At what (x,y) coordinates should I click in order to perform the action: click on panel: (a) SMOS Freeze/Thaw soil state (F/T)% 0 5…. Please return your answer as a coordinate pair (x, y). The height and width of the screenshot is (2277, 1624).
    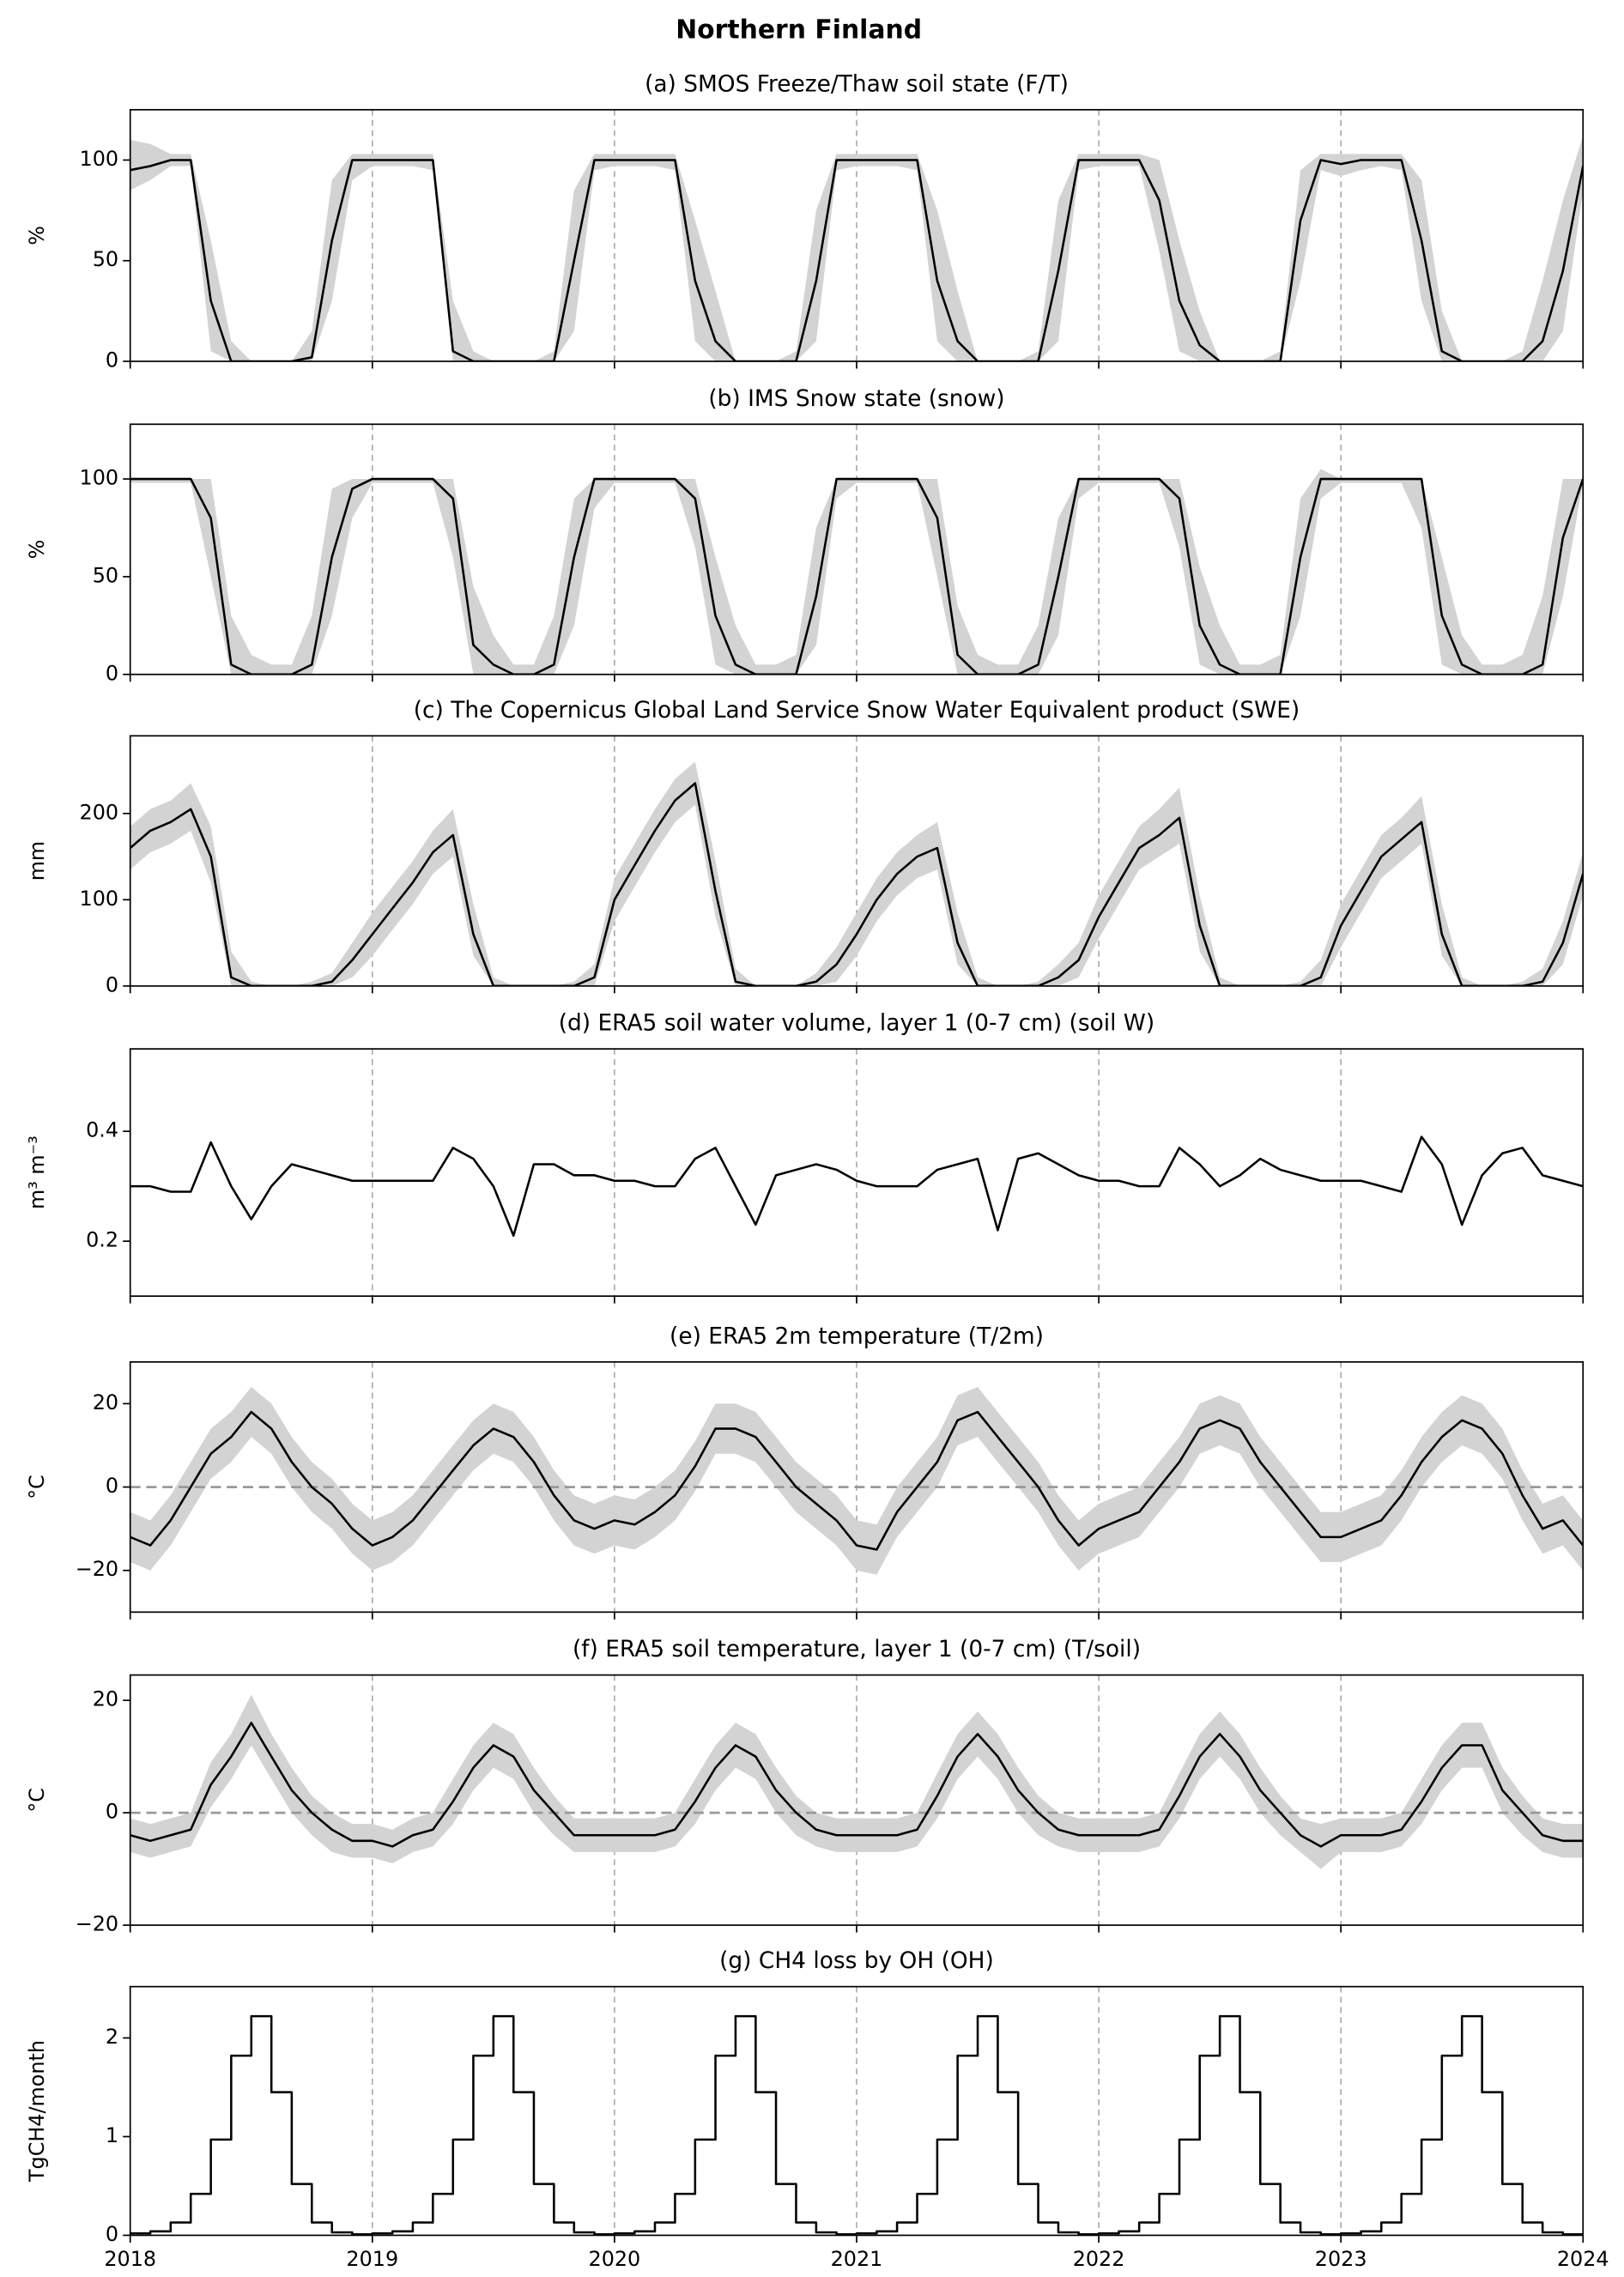
    Looking at the image, I should click on (805, 221).